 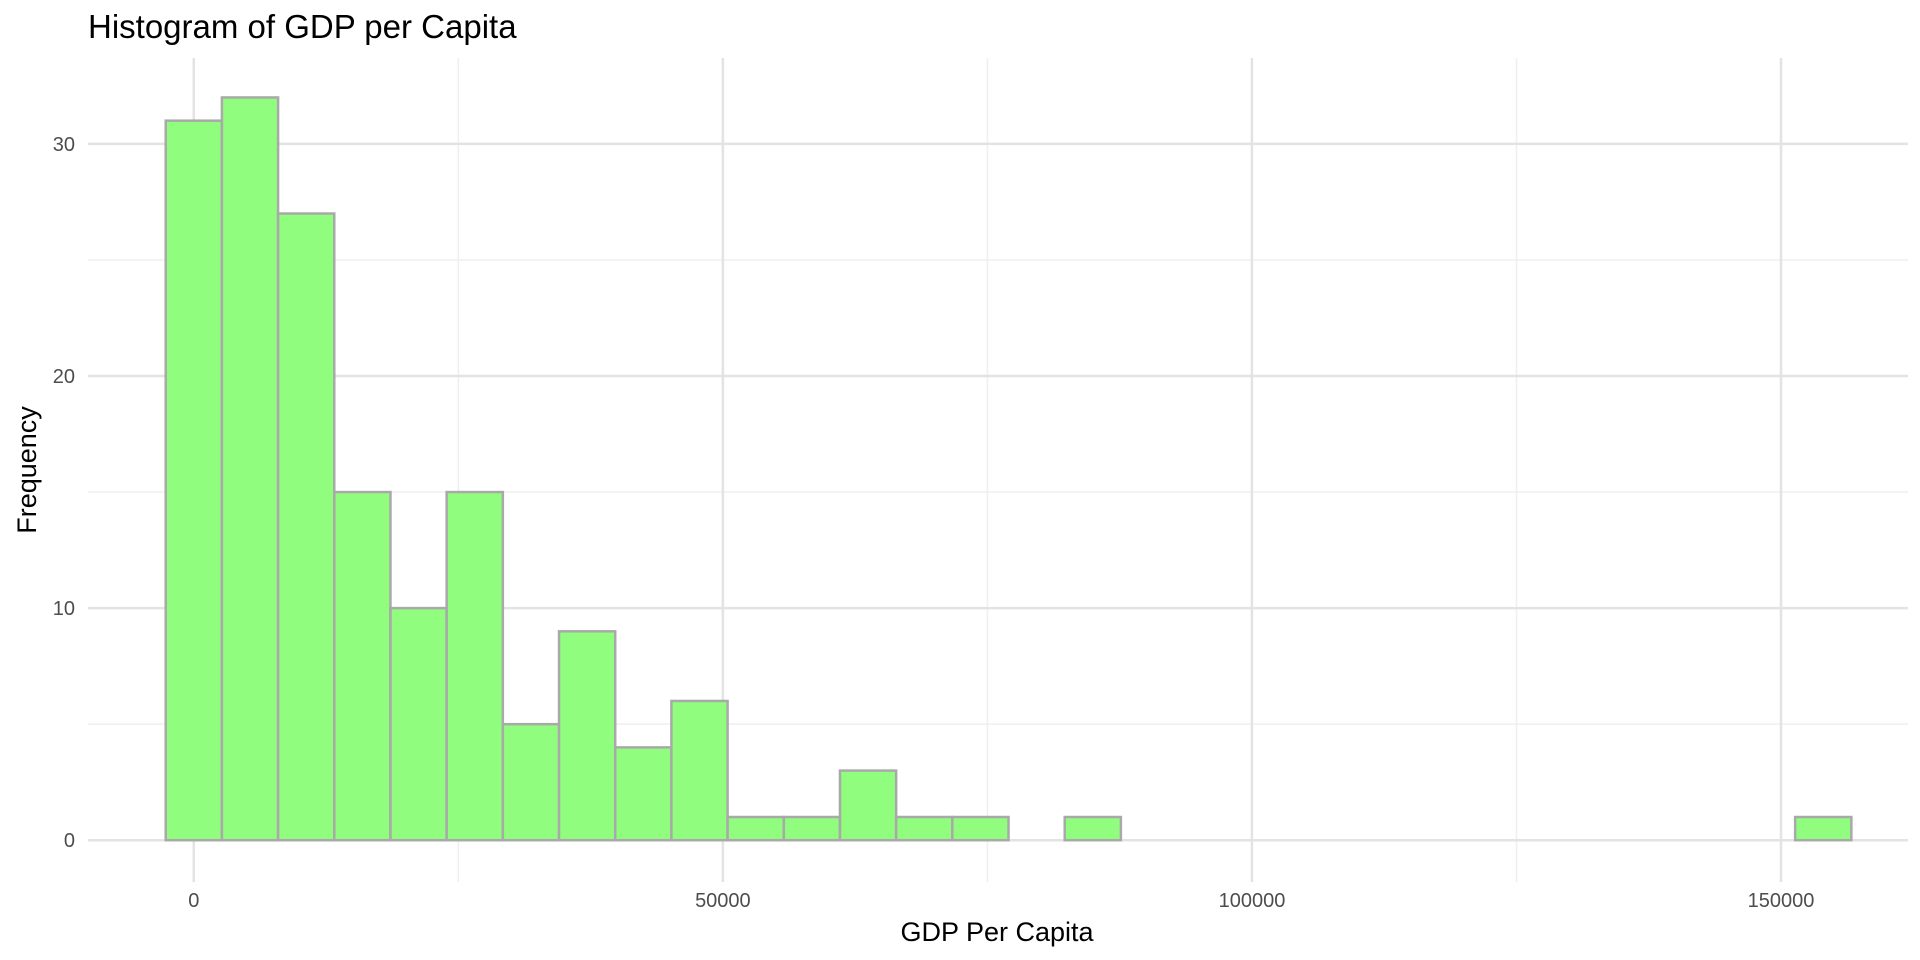 I want to click on x-axis-tick-labels: 0 50000 100000 150000, so click(x=1001, y=901).